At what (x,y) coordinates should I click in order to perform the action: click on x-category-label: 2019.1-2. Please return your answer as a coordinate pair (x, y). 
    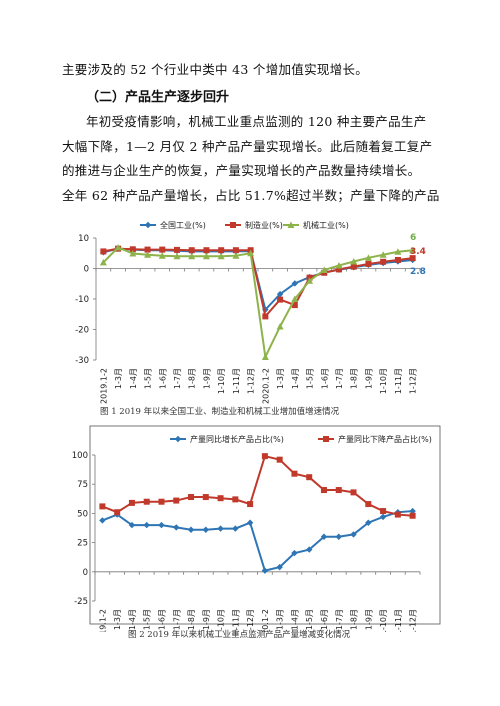
    Looking at the image, I should click on (102, 620).